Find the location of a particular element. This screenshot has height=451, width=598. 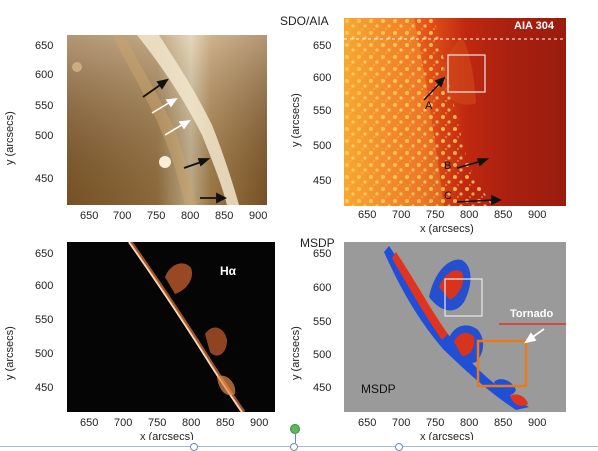

y-axis-title-bottom-left: y (arcsecs) is located at coordinates (10, 353).